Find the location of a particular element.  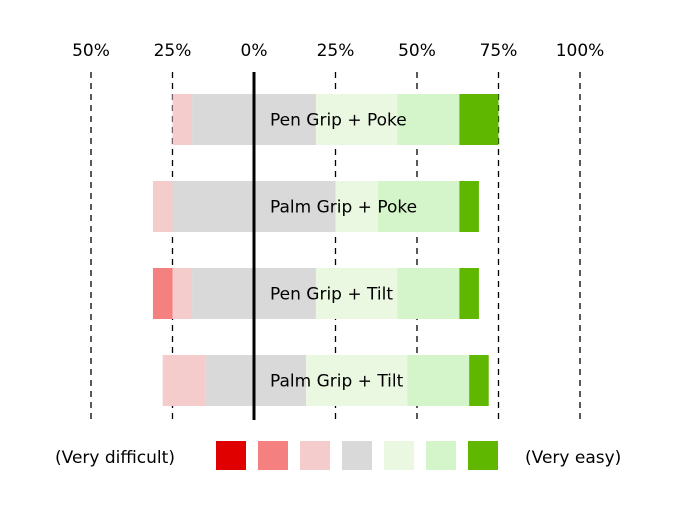

category-label: Pen Grip + Tilt is located at coordinates (331, 295).